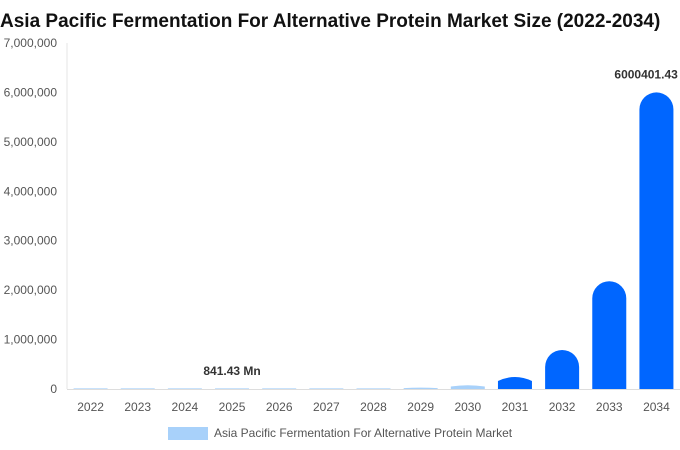 Image resolution: width=680 pixels, height=450 pixels. What do you see at coordinates (656, 407) in the screenshot?
I see `x-tick-label: 2034` at bounding box center [656, 407].